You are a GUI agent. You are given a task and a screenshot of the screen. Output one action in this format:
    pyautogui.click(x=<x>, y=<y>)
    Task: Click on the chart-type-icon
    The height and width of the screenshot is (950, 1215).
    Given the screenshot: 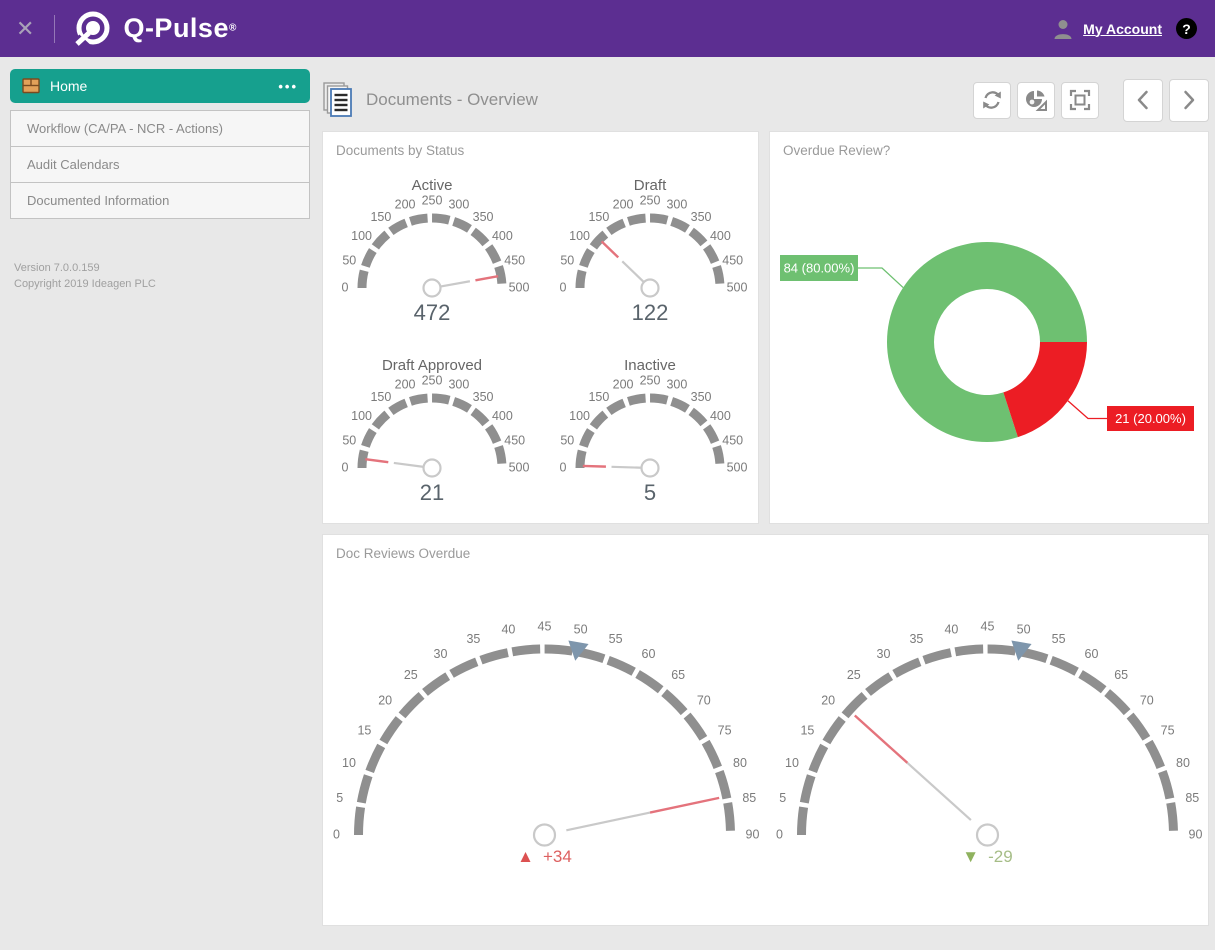 What is the action you would take?
    pyautogui.click(x=1036, y=100)
    